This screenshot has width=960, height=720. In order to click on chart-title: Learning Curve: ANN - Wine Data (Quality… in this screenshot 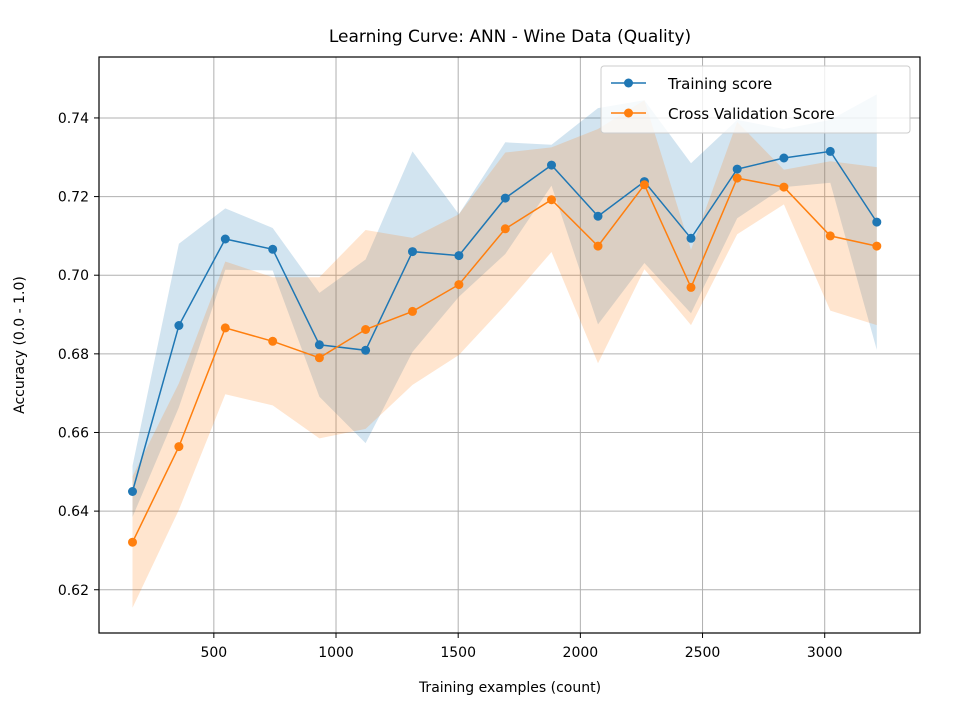, I will do `click(510, 37)`.